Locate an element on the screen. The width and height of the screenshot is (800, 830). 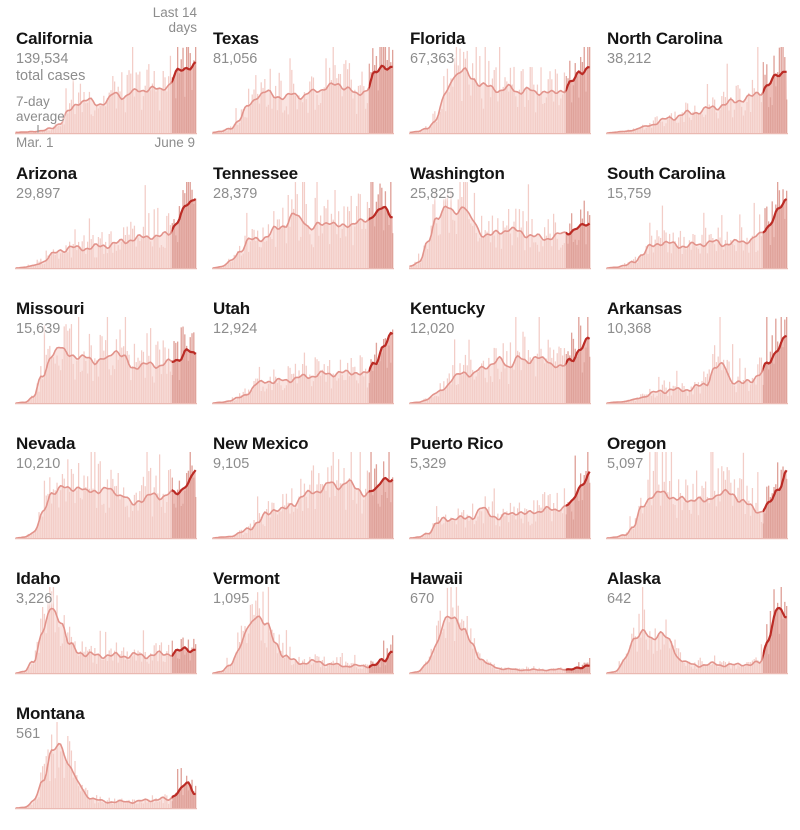
state-total-cases: 28,379 is located at coordinates (235, 193).